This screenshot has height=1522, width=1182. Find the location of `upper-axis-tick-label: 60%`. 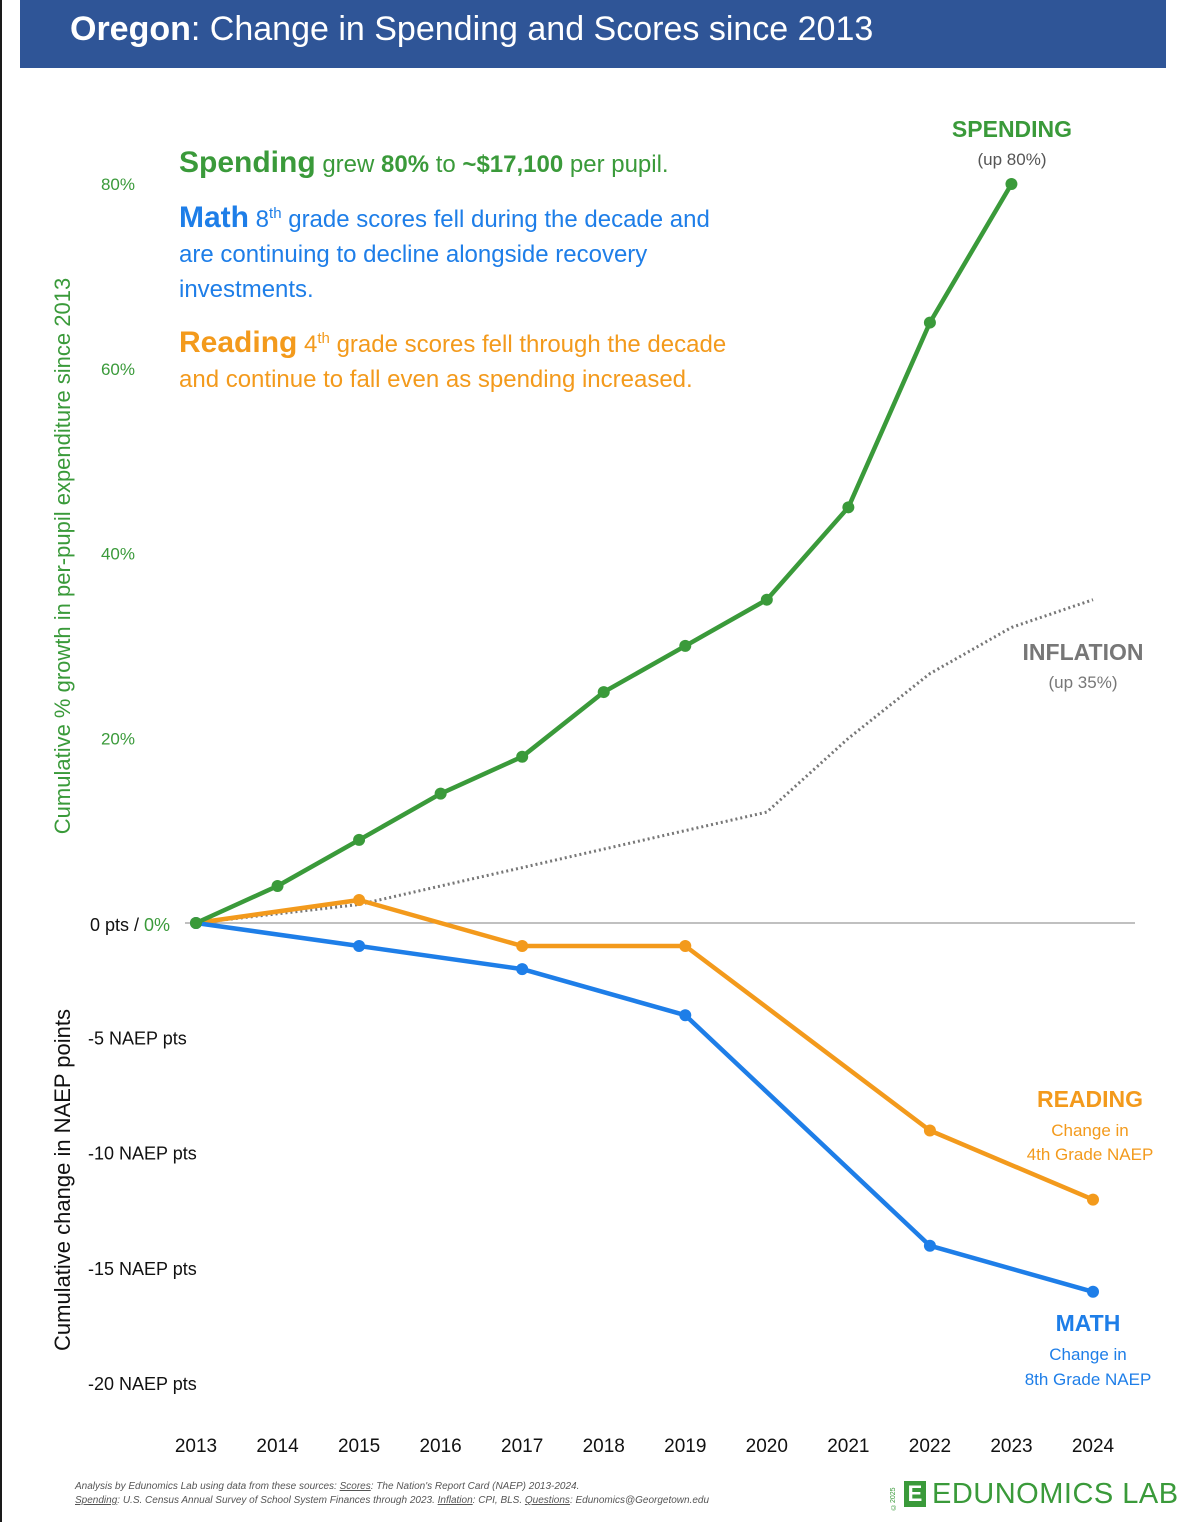

upper-axis-tick-label: 60% is located at coordinates (118, 369).